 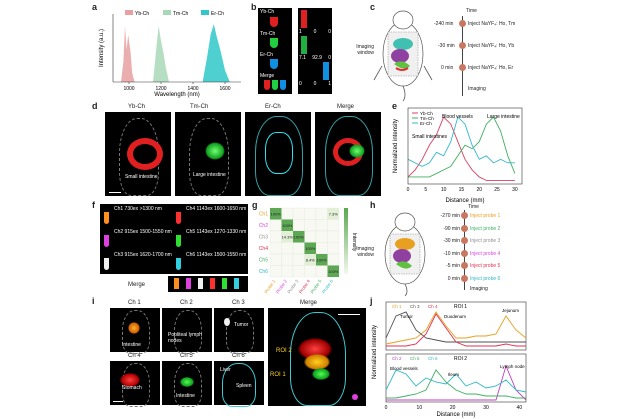 What do you see at coordinates (457, 117) in the screenshot?
I see `e-annotation-blood: Blood vessels` at bounding box center [457, 117].